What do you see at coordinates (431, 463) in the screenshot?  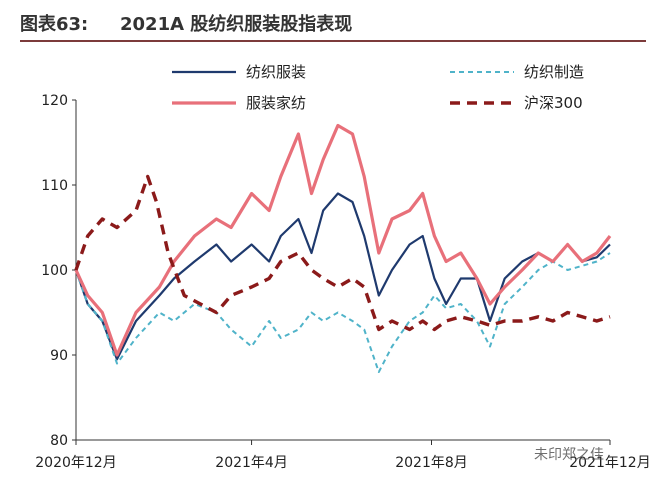 I see `x-tick-label: 2021年8月` at bounding box center [431, 463].